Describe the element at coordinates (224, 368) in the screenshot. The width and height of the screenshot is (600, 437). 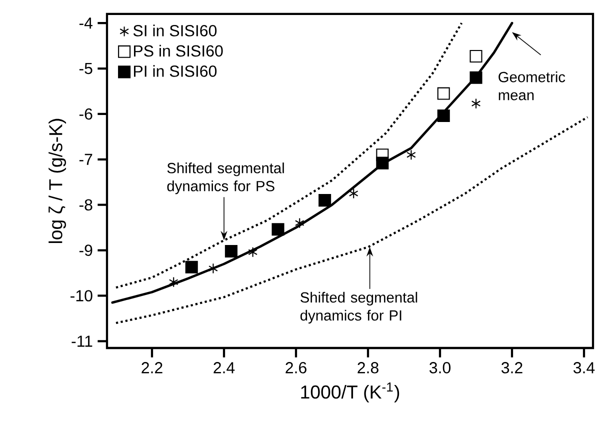
I see `x-tick-label: 2.4` at that location.